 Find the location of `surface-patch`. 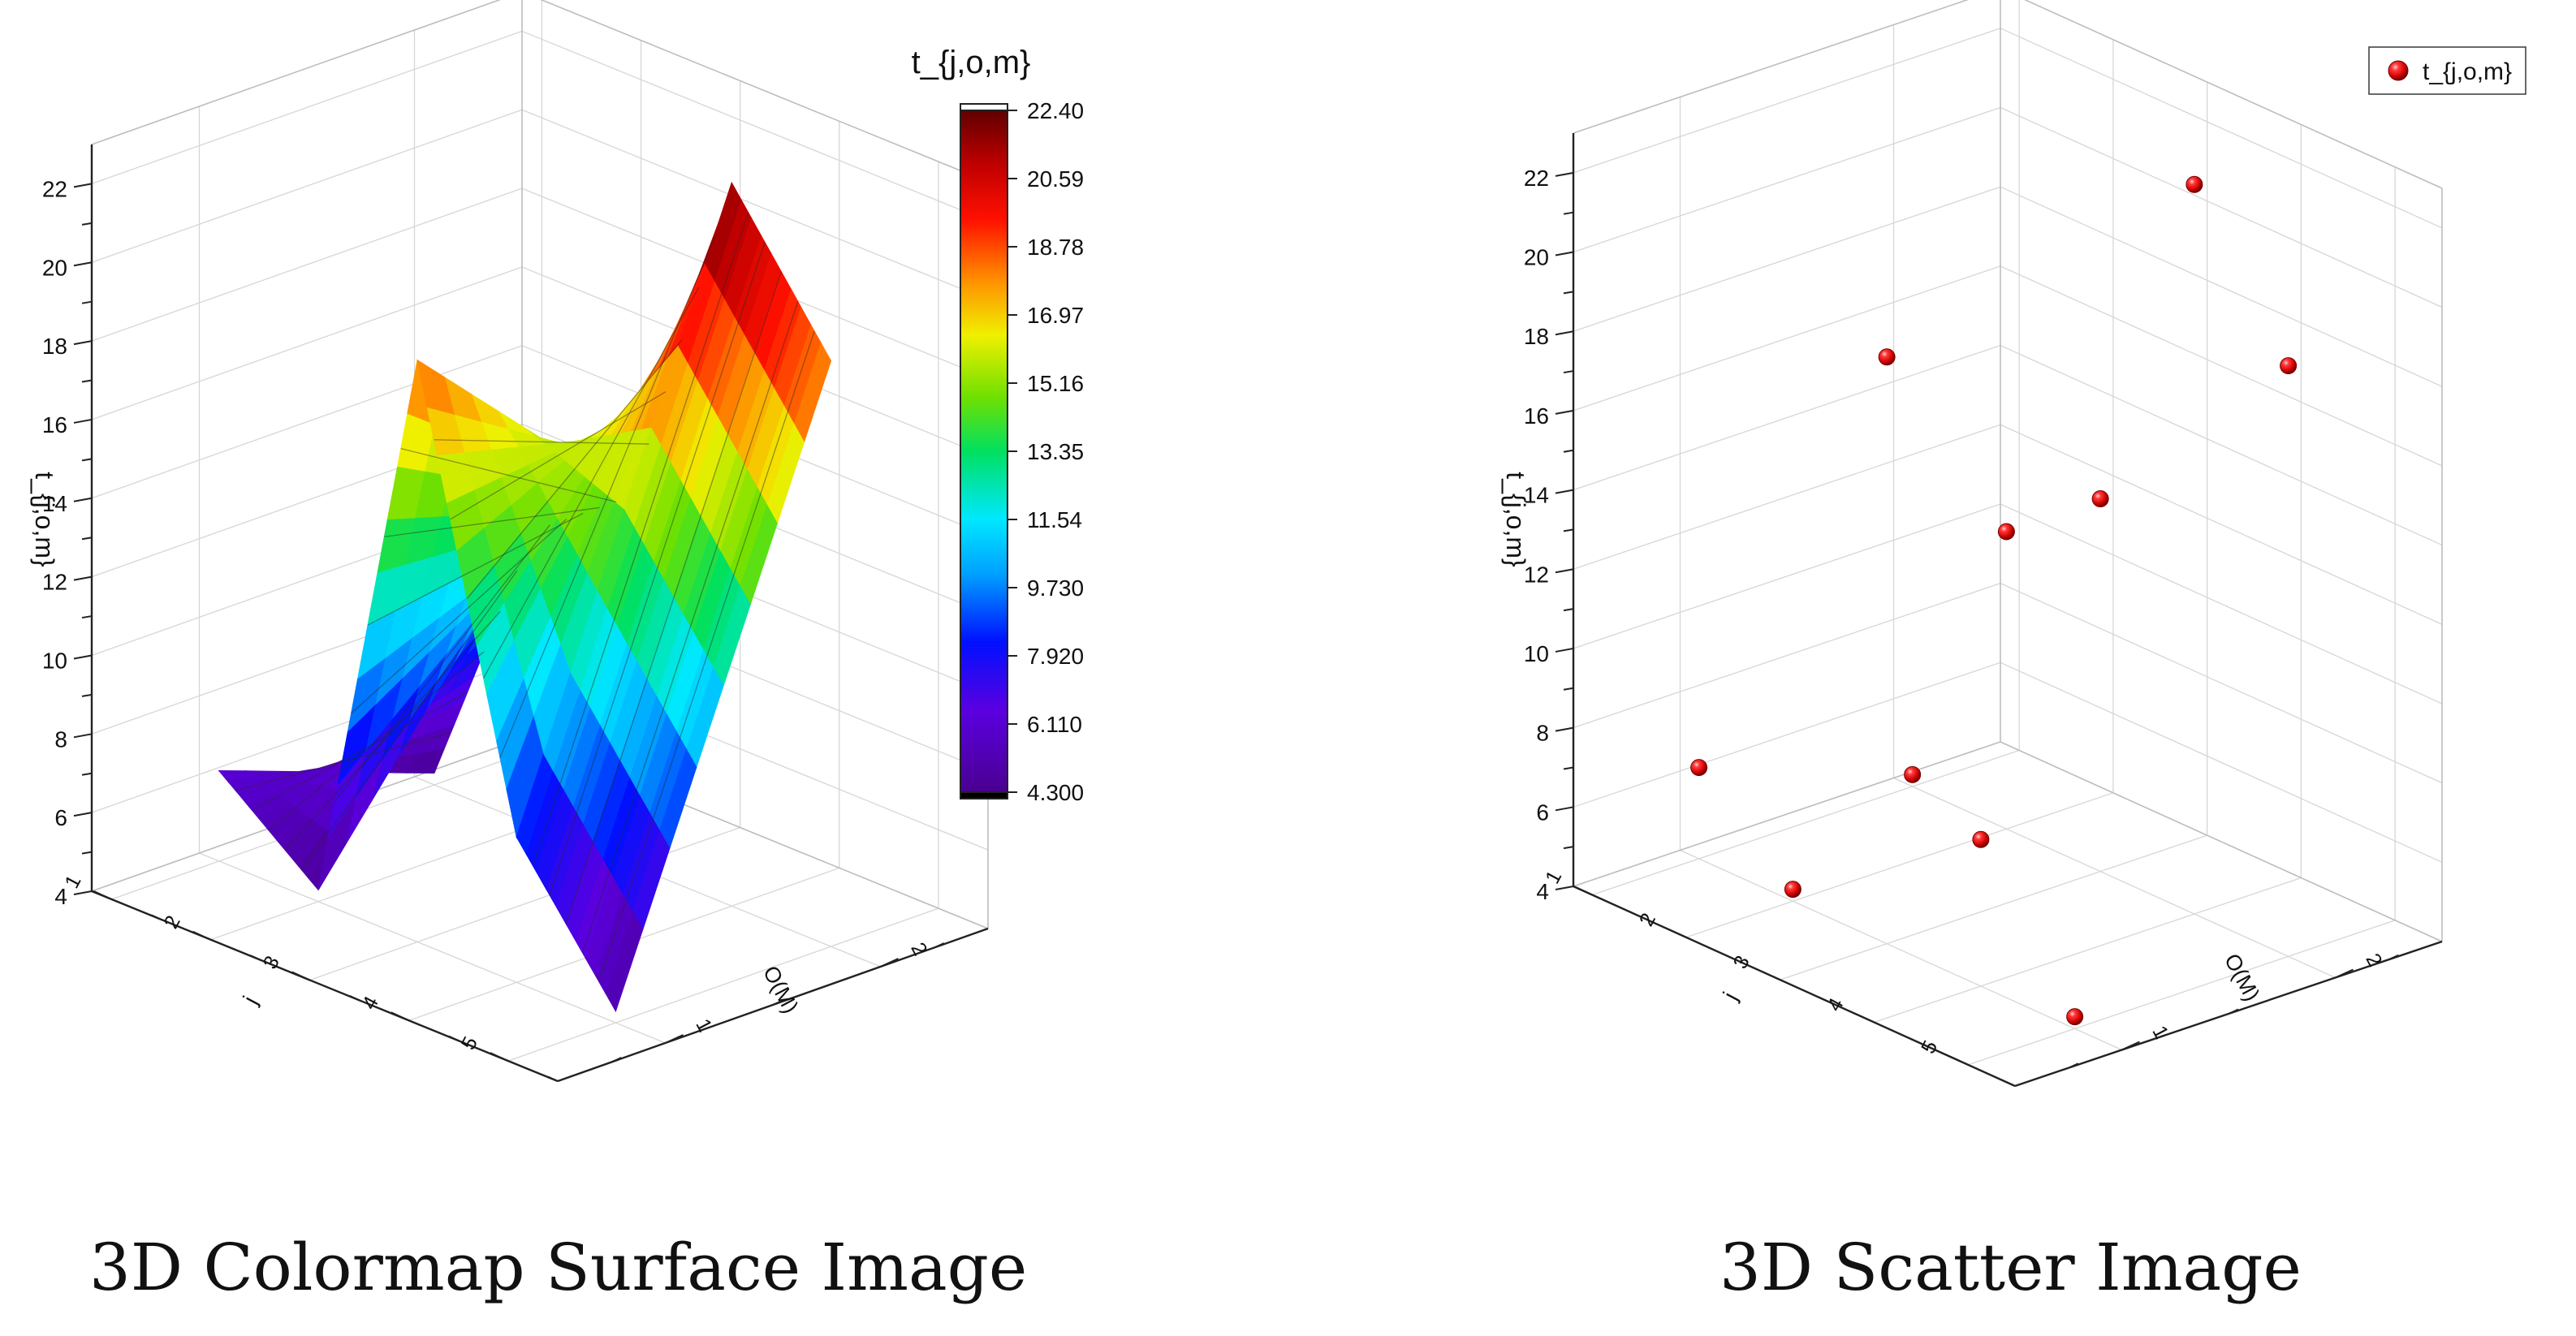

surface-patch is located at coordinates (624, 962).